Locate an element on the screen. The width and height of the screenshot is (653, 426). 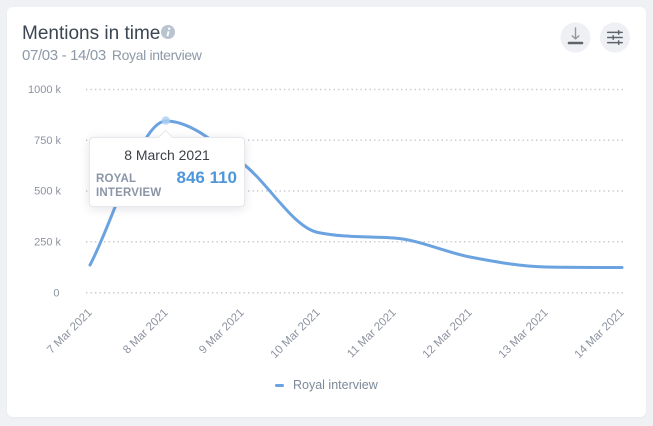
svg-text: 11 Mar 2021 is located at coordinates (372, 334).